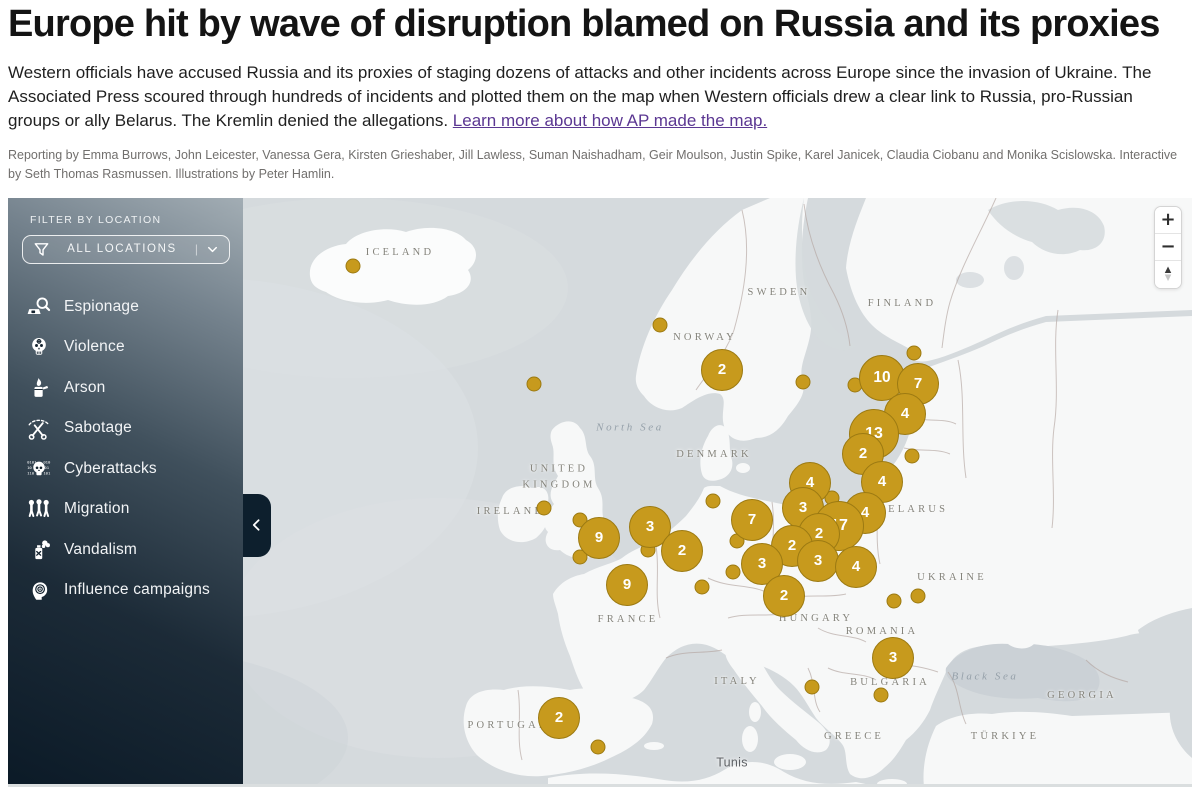 This screenshot has width=1200, height=787. Describe the element at coordinates (752, 519) in the screenshot. I see `incident-cluster-marker: 7` at that location.